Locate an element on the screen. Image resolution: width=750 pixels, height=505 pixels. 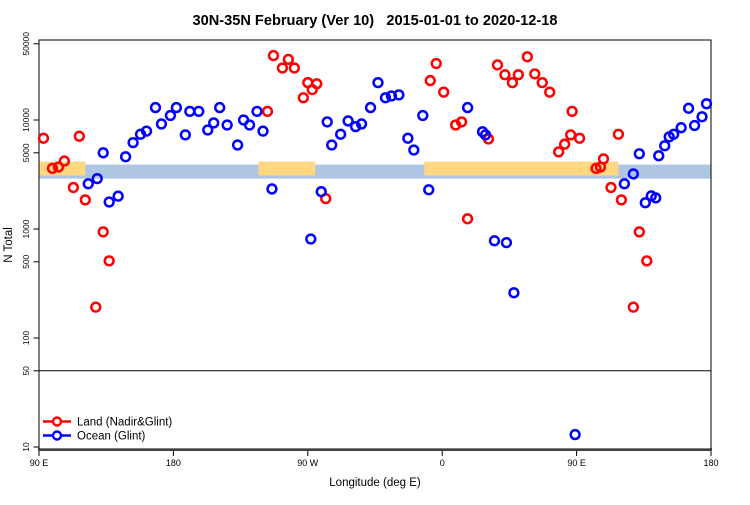
y-tick-label: 1000 is located at coordinates (26, 228).